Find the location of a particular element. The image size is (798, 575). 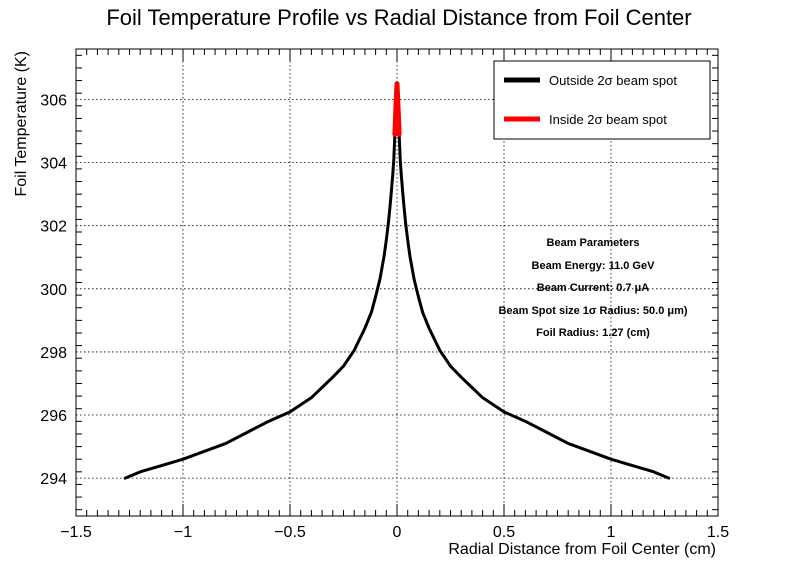

y-tick-labels: 294 296 298 300 302 304 306 is located at coordinates (53, 290).